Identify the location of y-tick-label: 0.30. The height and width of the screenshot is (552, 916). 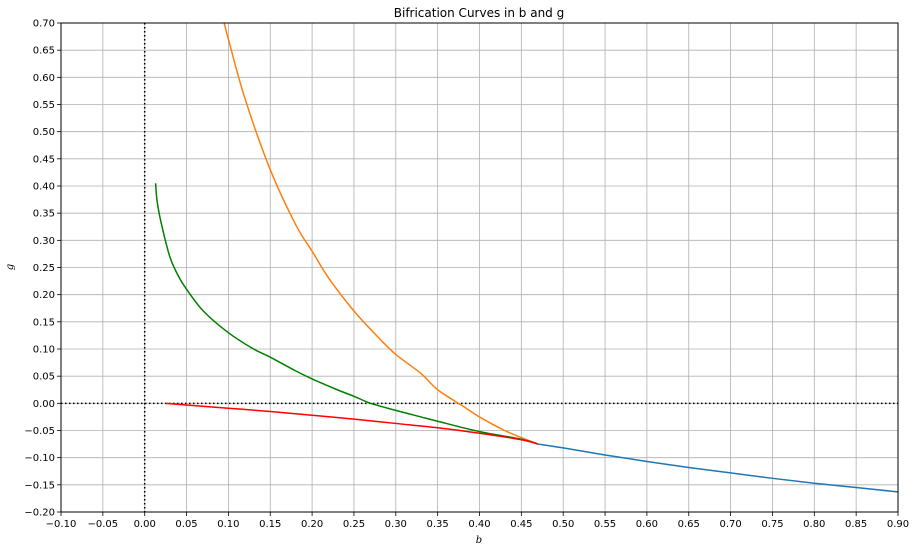
(44, 241).